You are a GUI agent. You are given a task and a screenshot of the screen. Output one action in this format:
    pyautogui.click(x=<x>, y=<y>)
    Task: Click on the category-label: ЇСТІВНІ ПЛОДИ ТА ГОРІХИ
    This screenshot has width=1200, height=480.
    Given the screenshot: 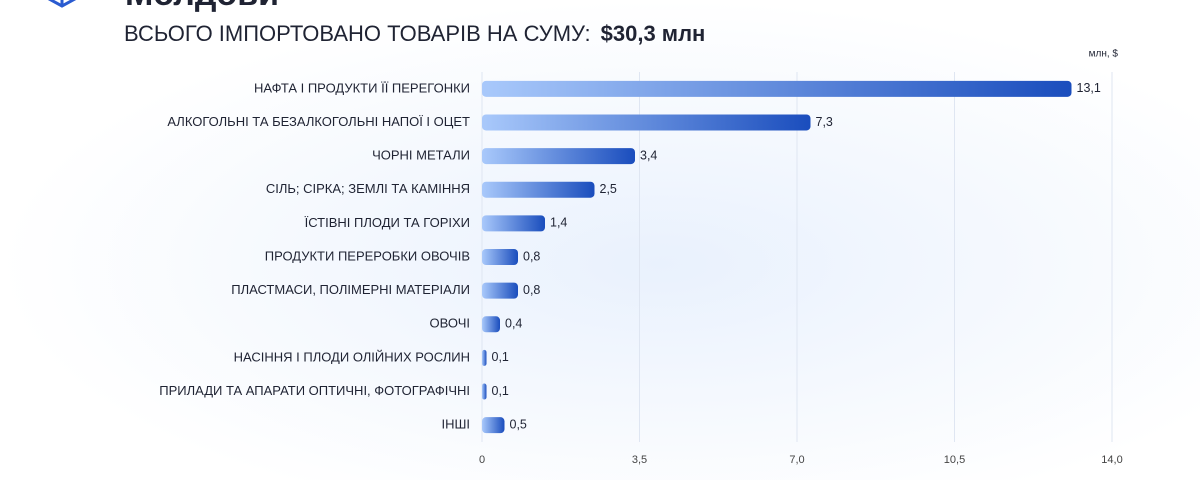 What is the action you would take?
    pyautogui.click(x=387, y=222)
    